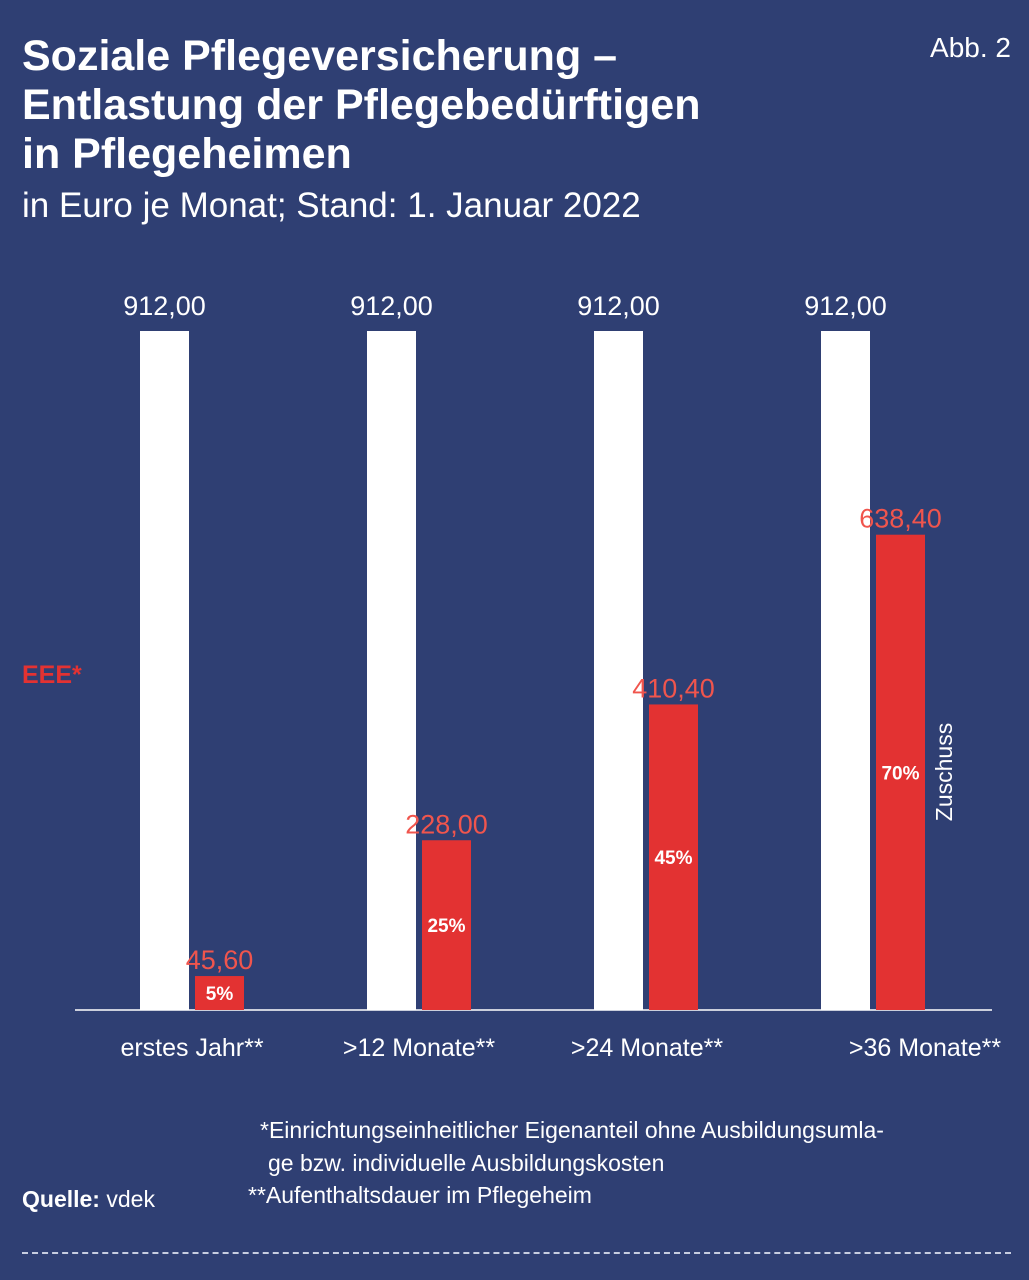  Describe the element at coordinates (391, 306) in the screenshot. I see `value-label-eee-2: 912,00` at that location.